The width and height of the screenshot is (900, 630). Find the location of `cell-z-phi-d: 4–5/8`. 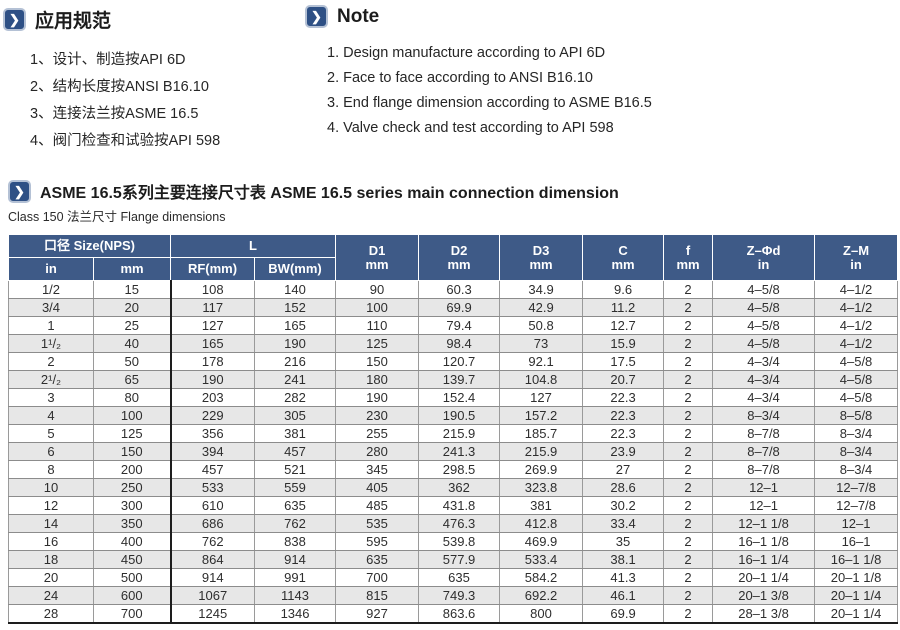

cell-z-phi-d: 4–5/8 is located at coordinates (764, 325).